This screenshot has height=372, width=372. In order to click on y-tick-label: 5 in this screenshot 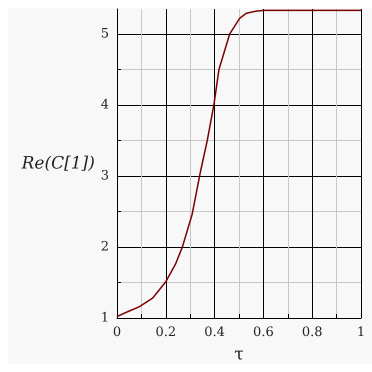, I will do `click(104, 34)`.